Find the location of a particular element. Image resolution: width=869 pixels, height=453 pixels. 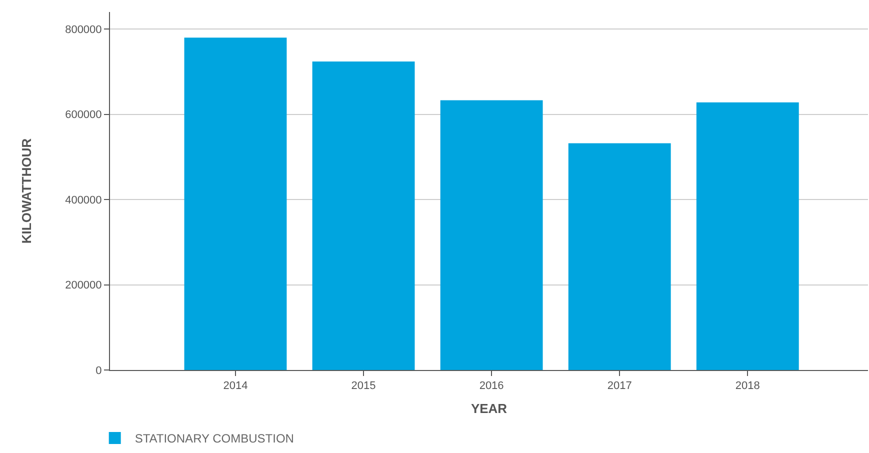

legend-label: STATIONARY COMBUSTION is located at coordinates (214, 439).